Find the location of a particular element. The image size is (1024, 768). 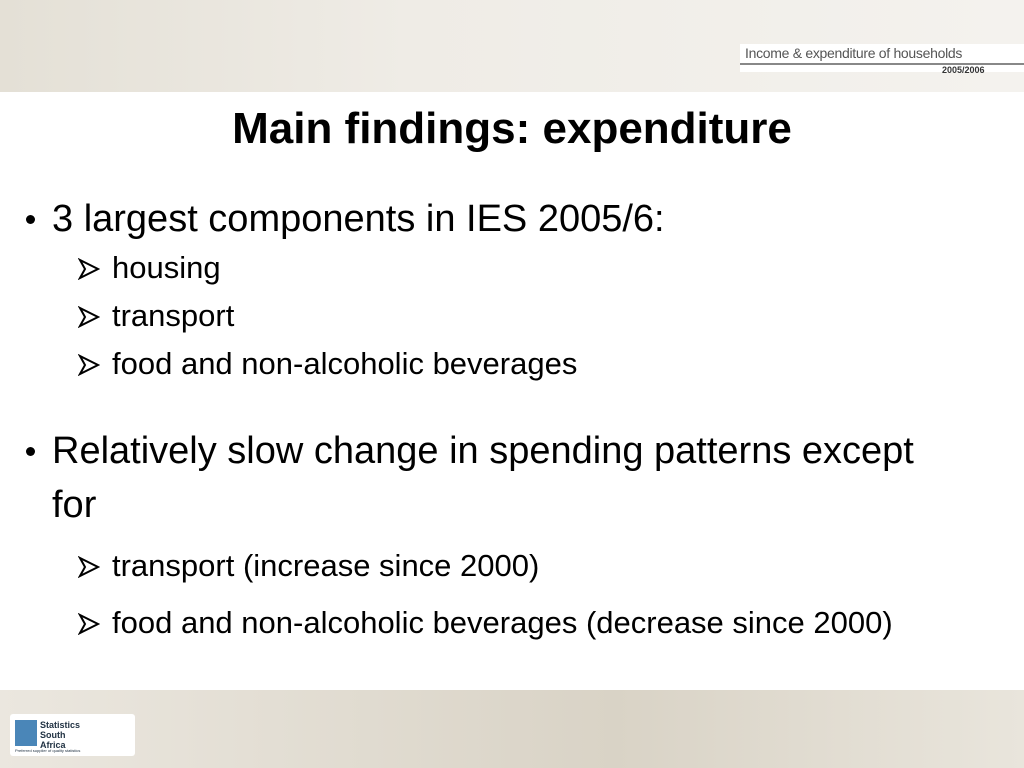

bullet-text: 3 largest components in IES 2005/6: is located at coordinates (358, 219).